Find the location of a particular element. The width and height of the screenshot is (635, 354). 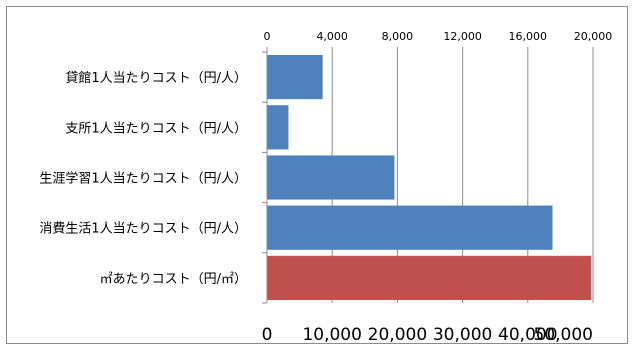

category-label: 支所1人当たりコスト（円/人） is located at coordinates (156, 128).